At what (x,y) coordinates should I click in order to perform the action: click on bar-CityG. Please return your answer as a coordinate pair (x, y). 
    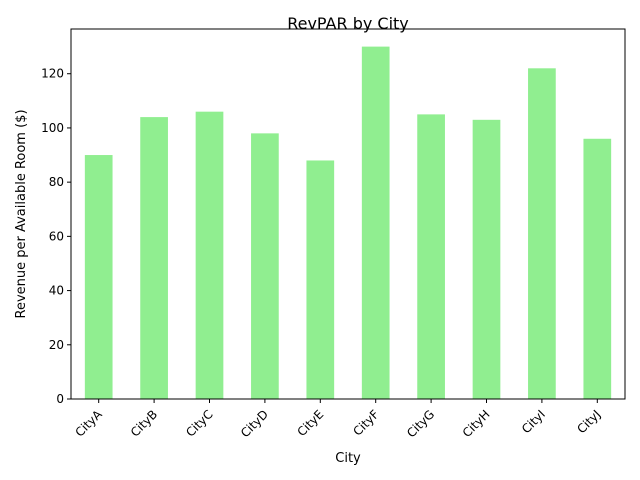
    Looking at the image, I should click on (431, 256).